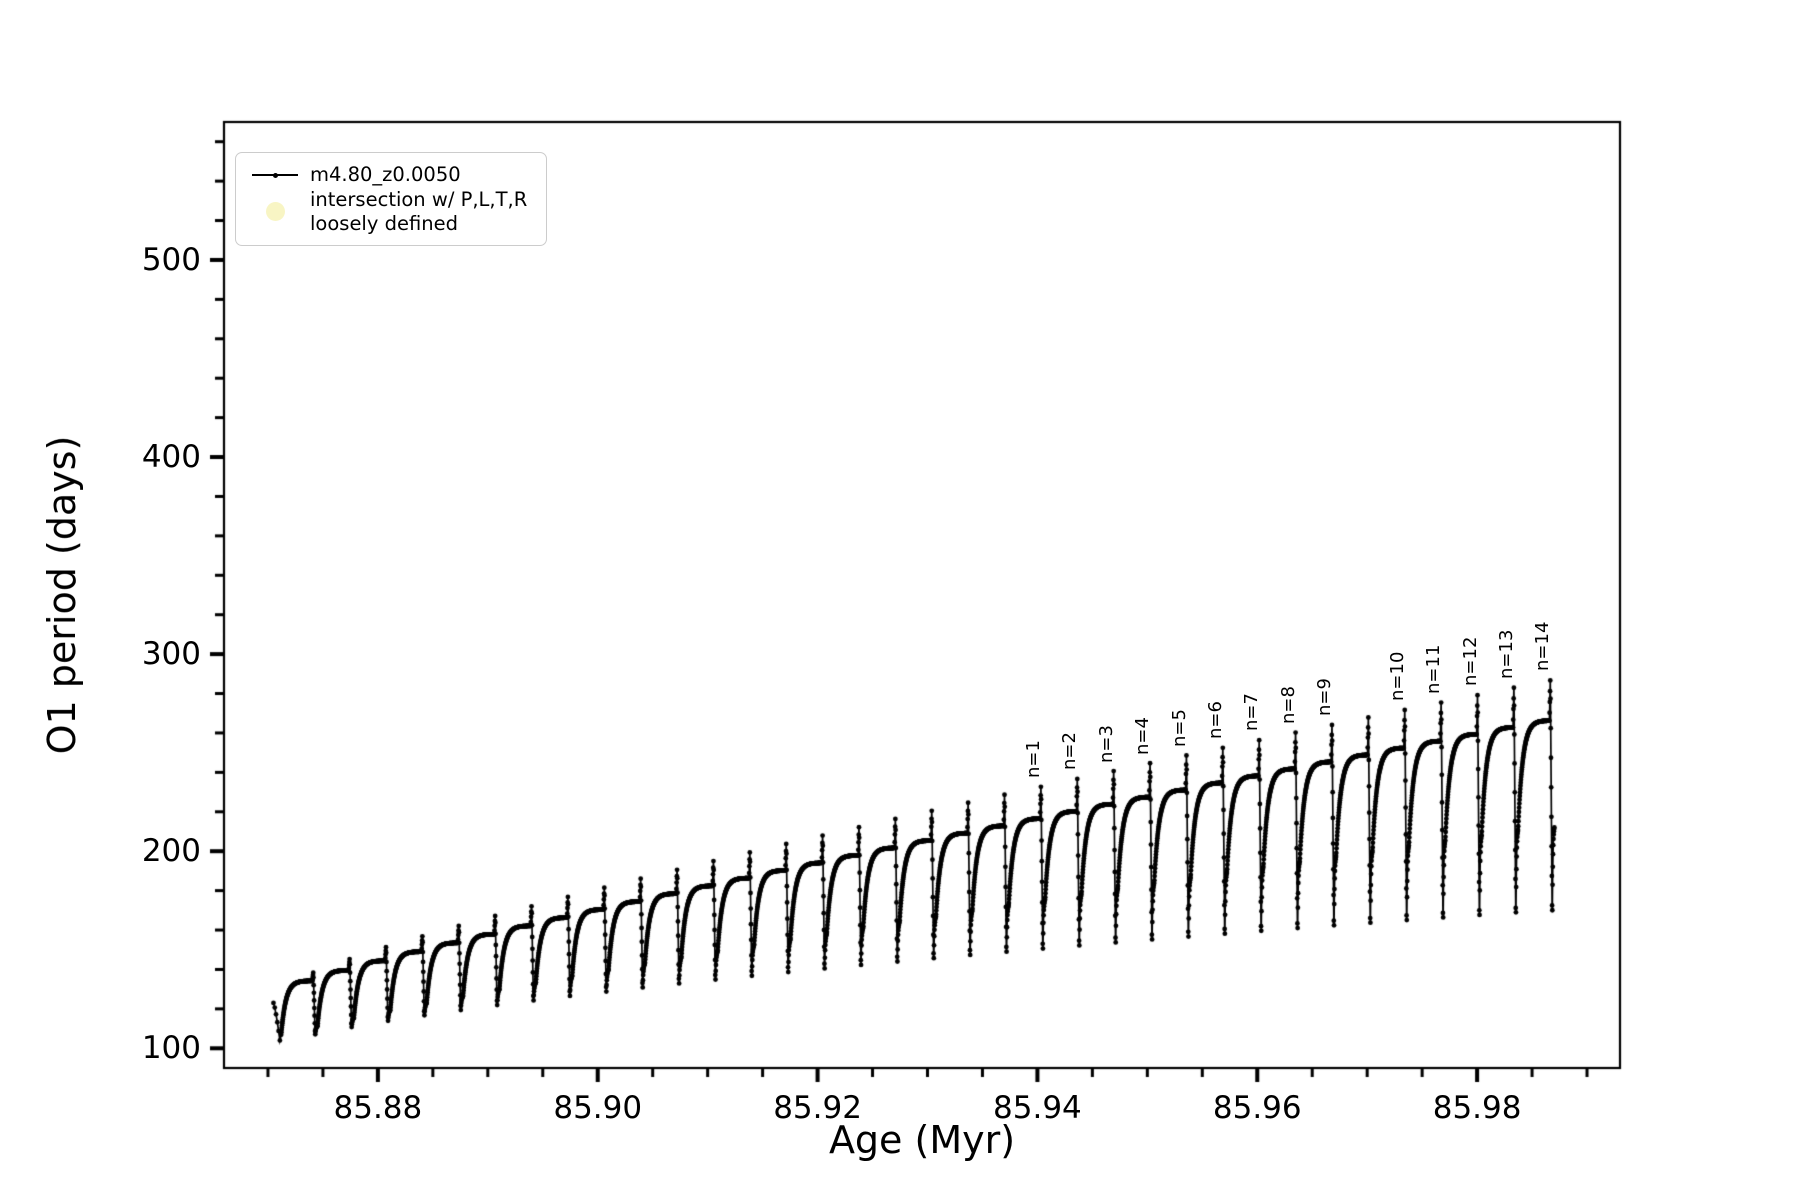 The width and height of the screenshot is (1800, 1200). I want to click on y-tick-label: 500, so click(171, 259).